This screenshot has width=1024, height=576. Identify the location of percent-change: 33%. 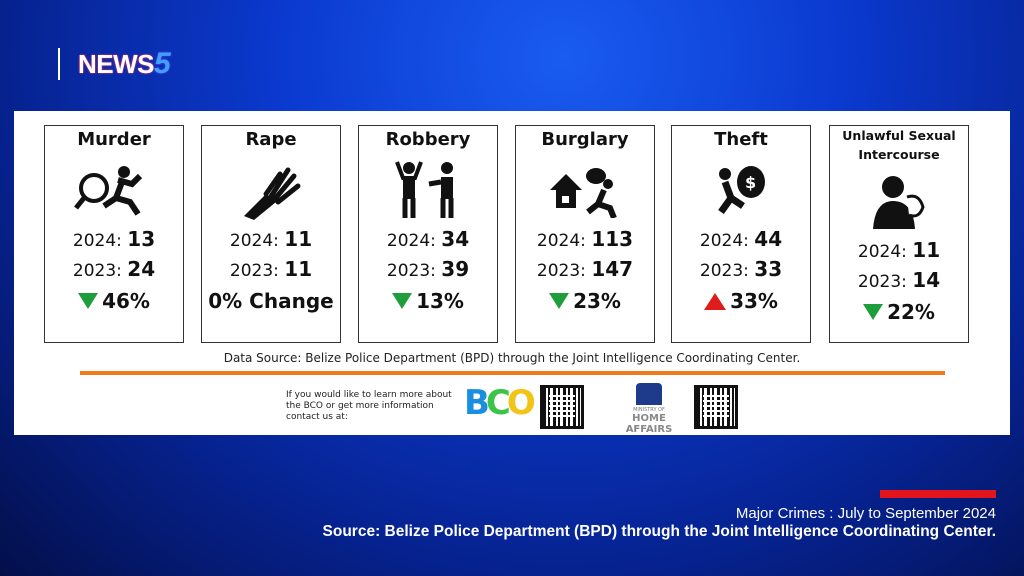
(741, 301).